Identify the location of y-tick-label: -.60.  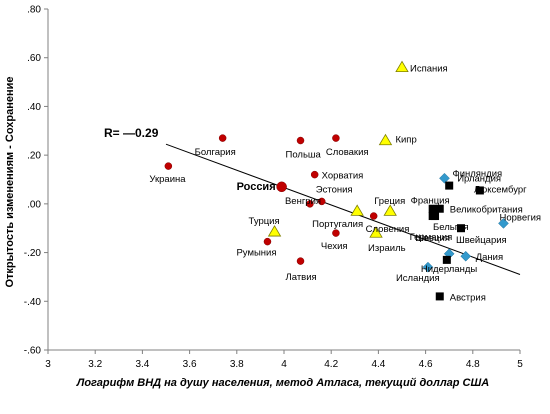
(33, 351).